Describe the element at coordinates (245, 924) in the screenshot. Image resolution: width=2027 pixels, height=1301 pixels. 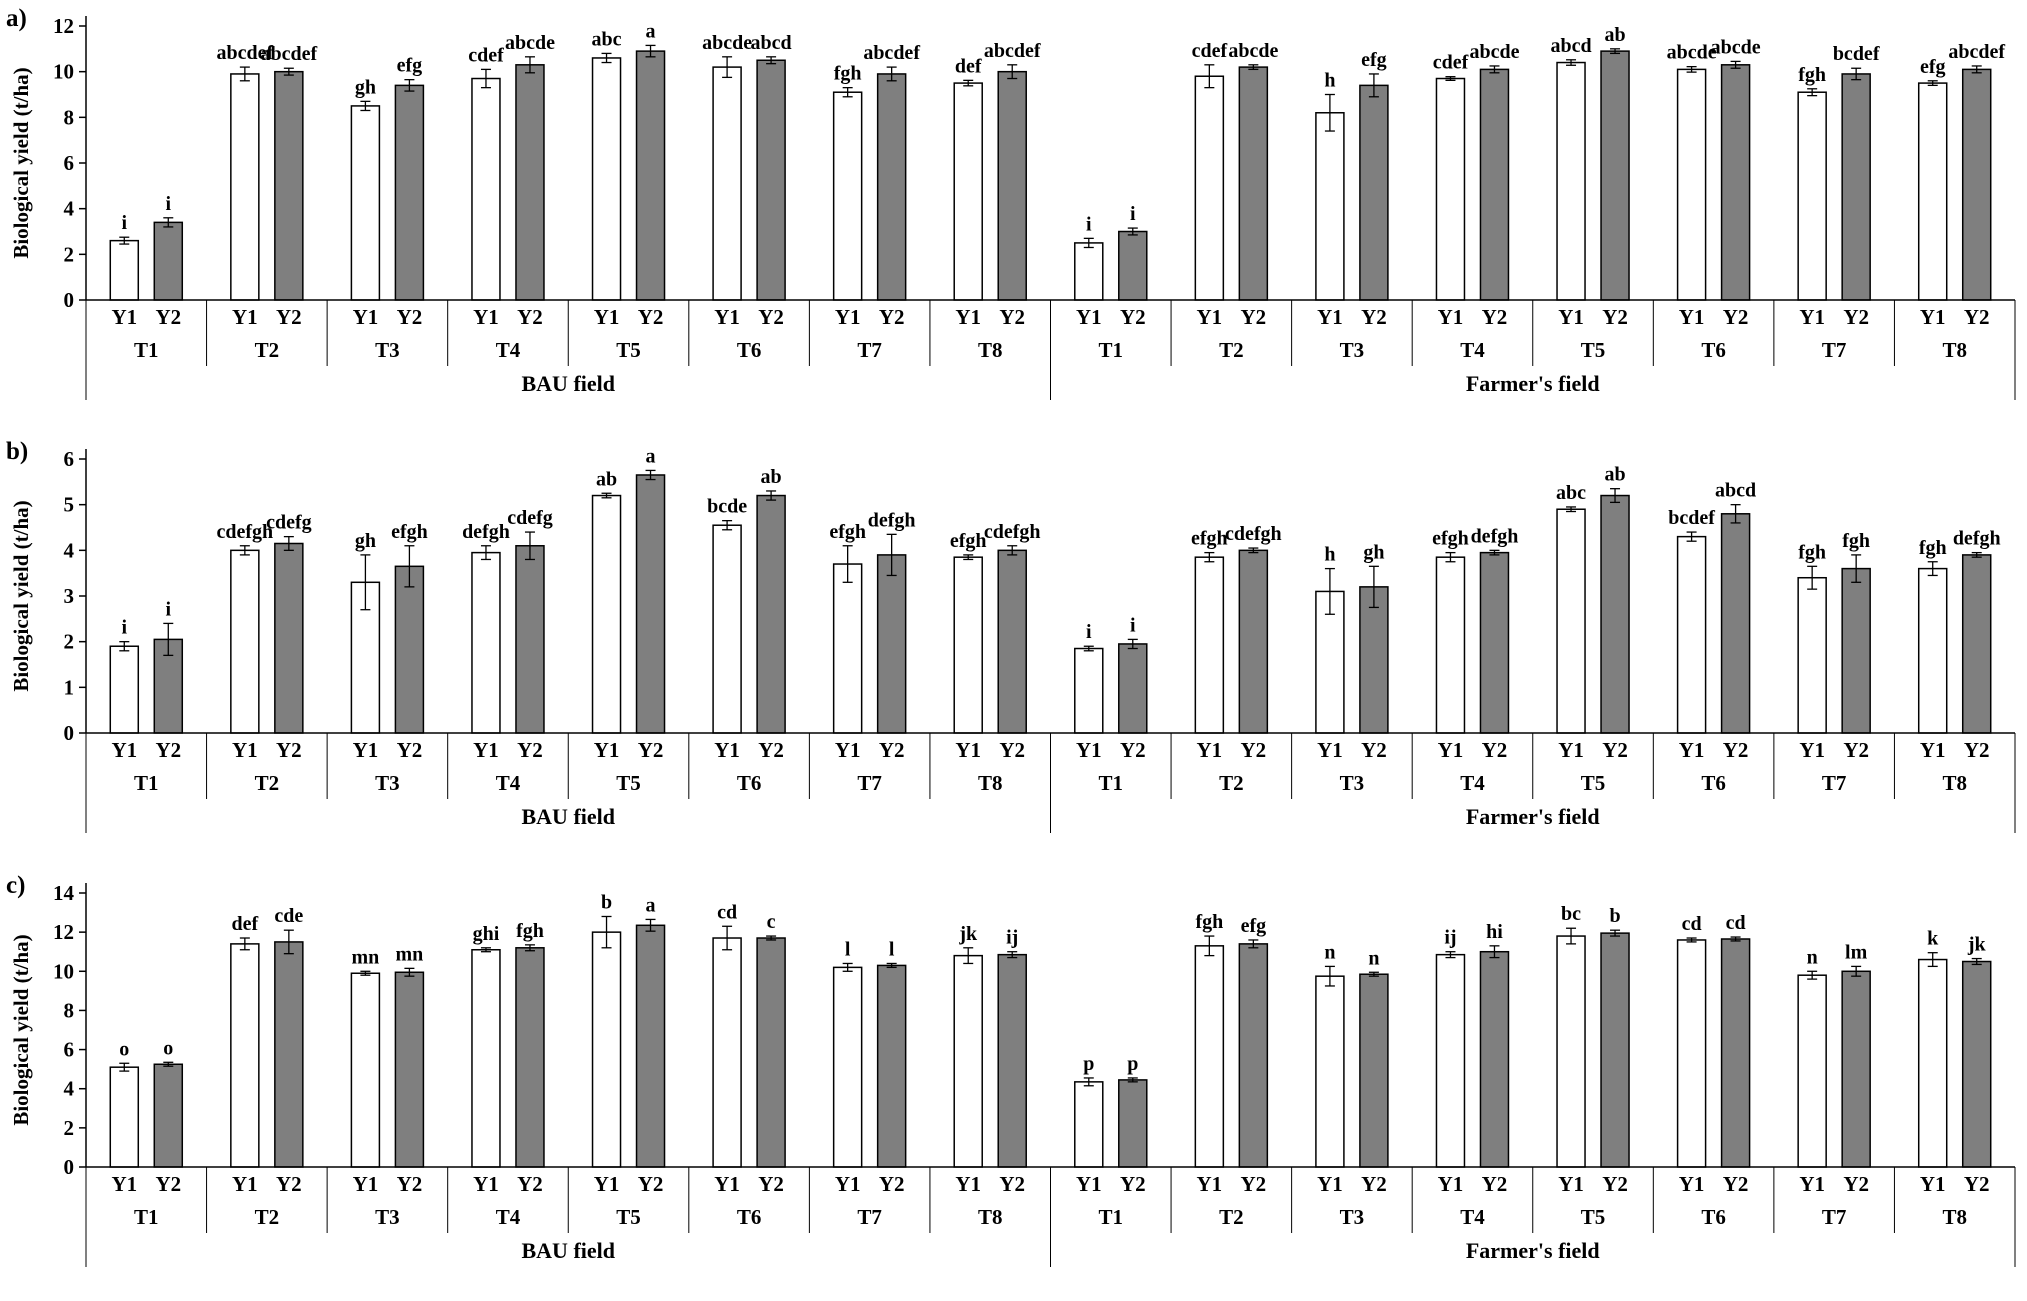
I see `significance-label: def` at that location.